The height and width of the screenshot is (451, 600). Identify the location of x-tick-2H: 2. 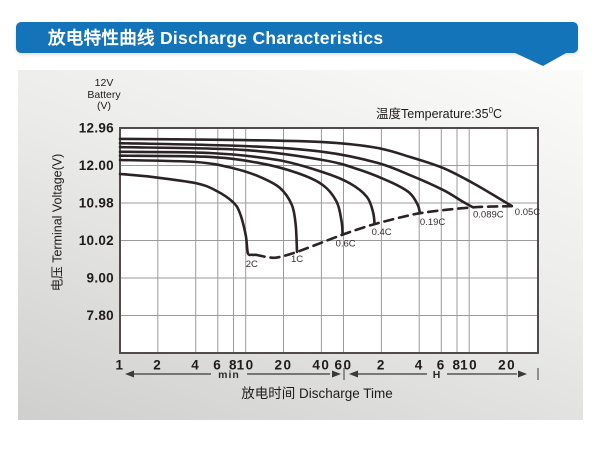
(381, 365).